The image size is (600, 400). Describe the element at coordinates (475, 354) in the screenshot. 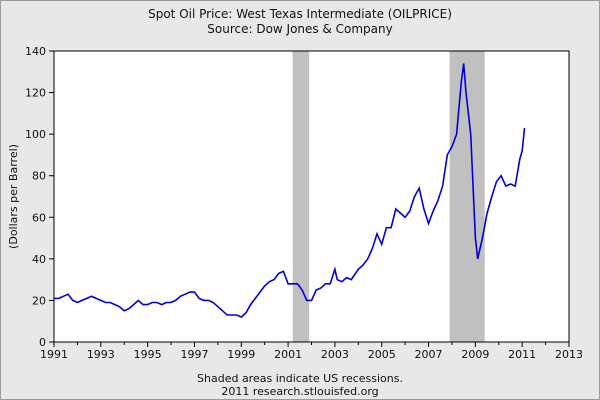

I see `x-tick-label: 2009` at that location.